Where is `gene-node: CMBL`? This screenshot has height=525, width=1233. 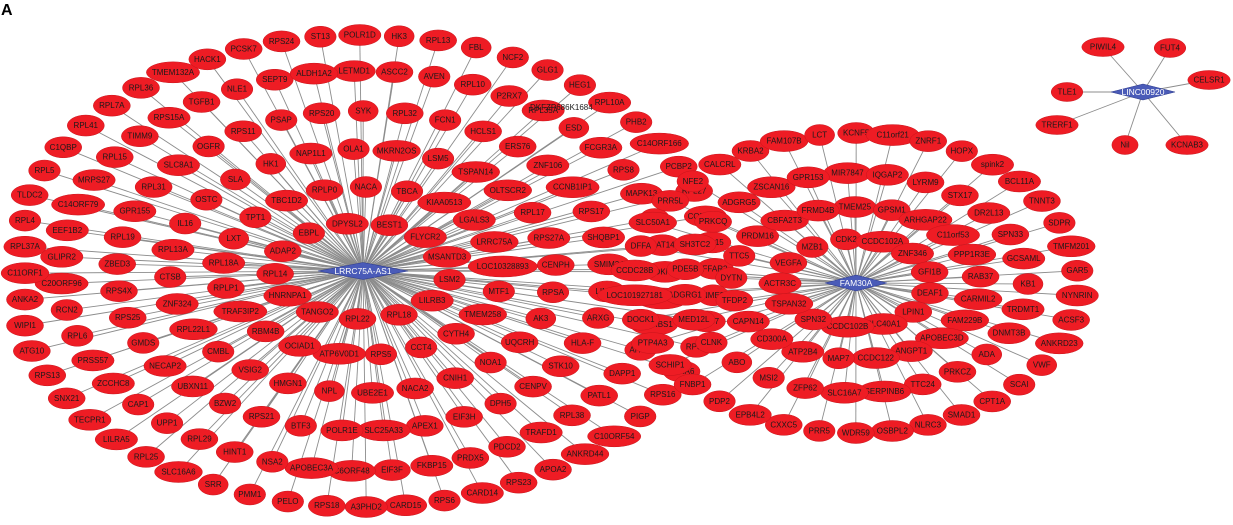 gene-node: CMBL is located at coordinates (218, 351).